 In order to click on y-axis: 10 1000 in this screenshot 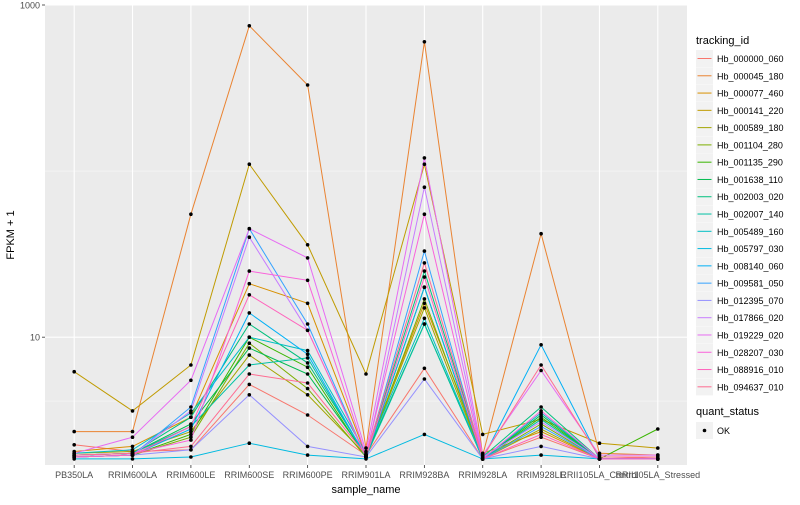, I will do `click(32, 172)`.